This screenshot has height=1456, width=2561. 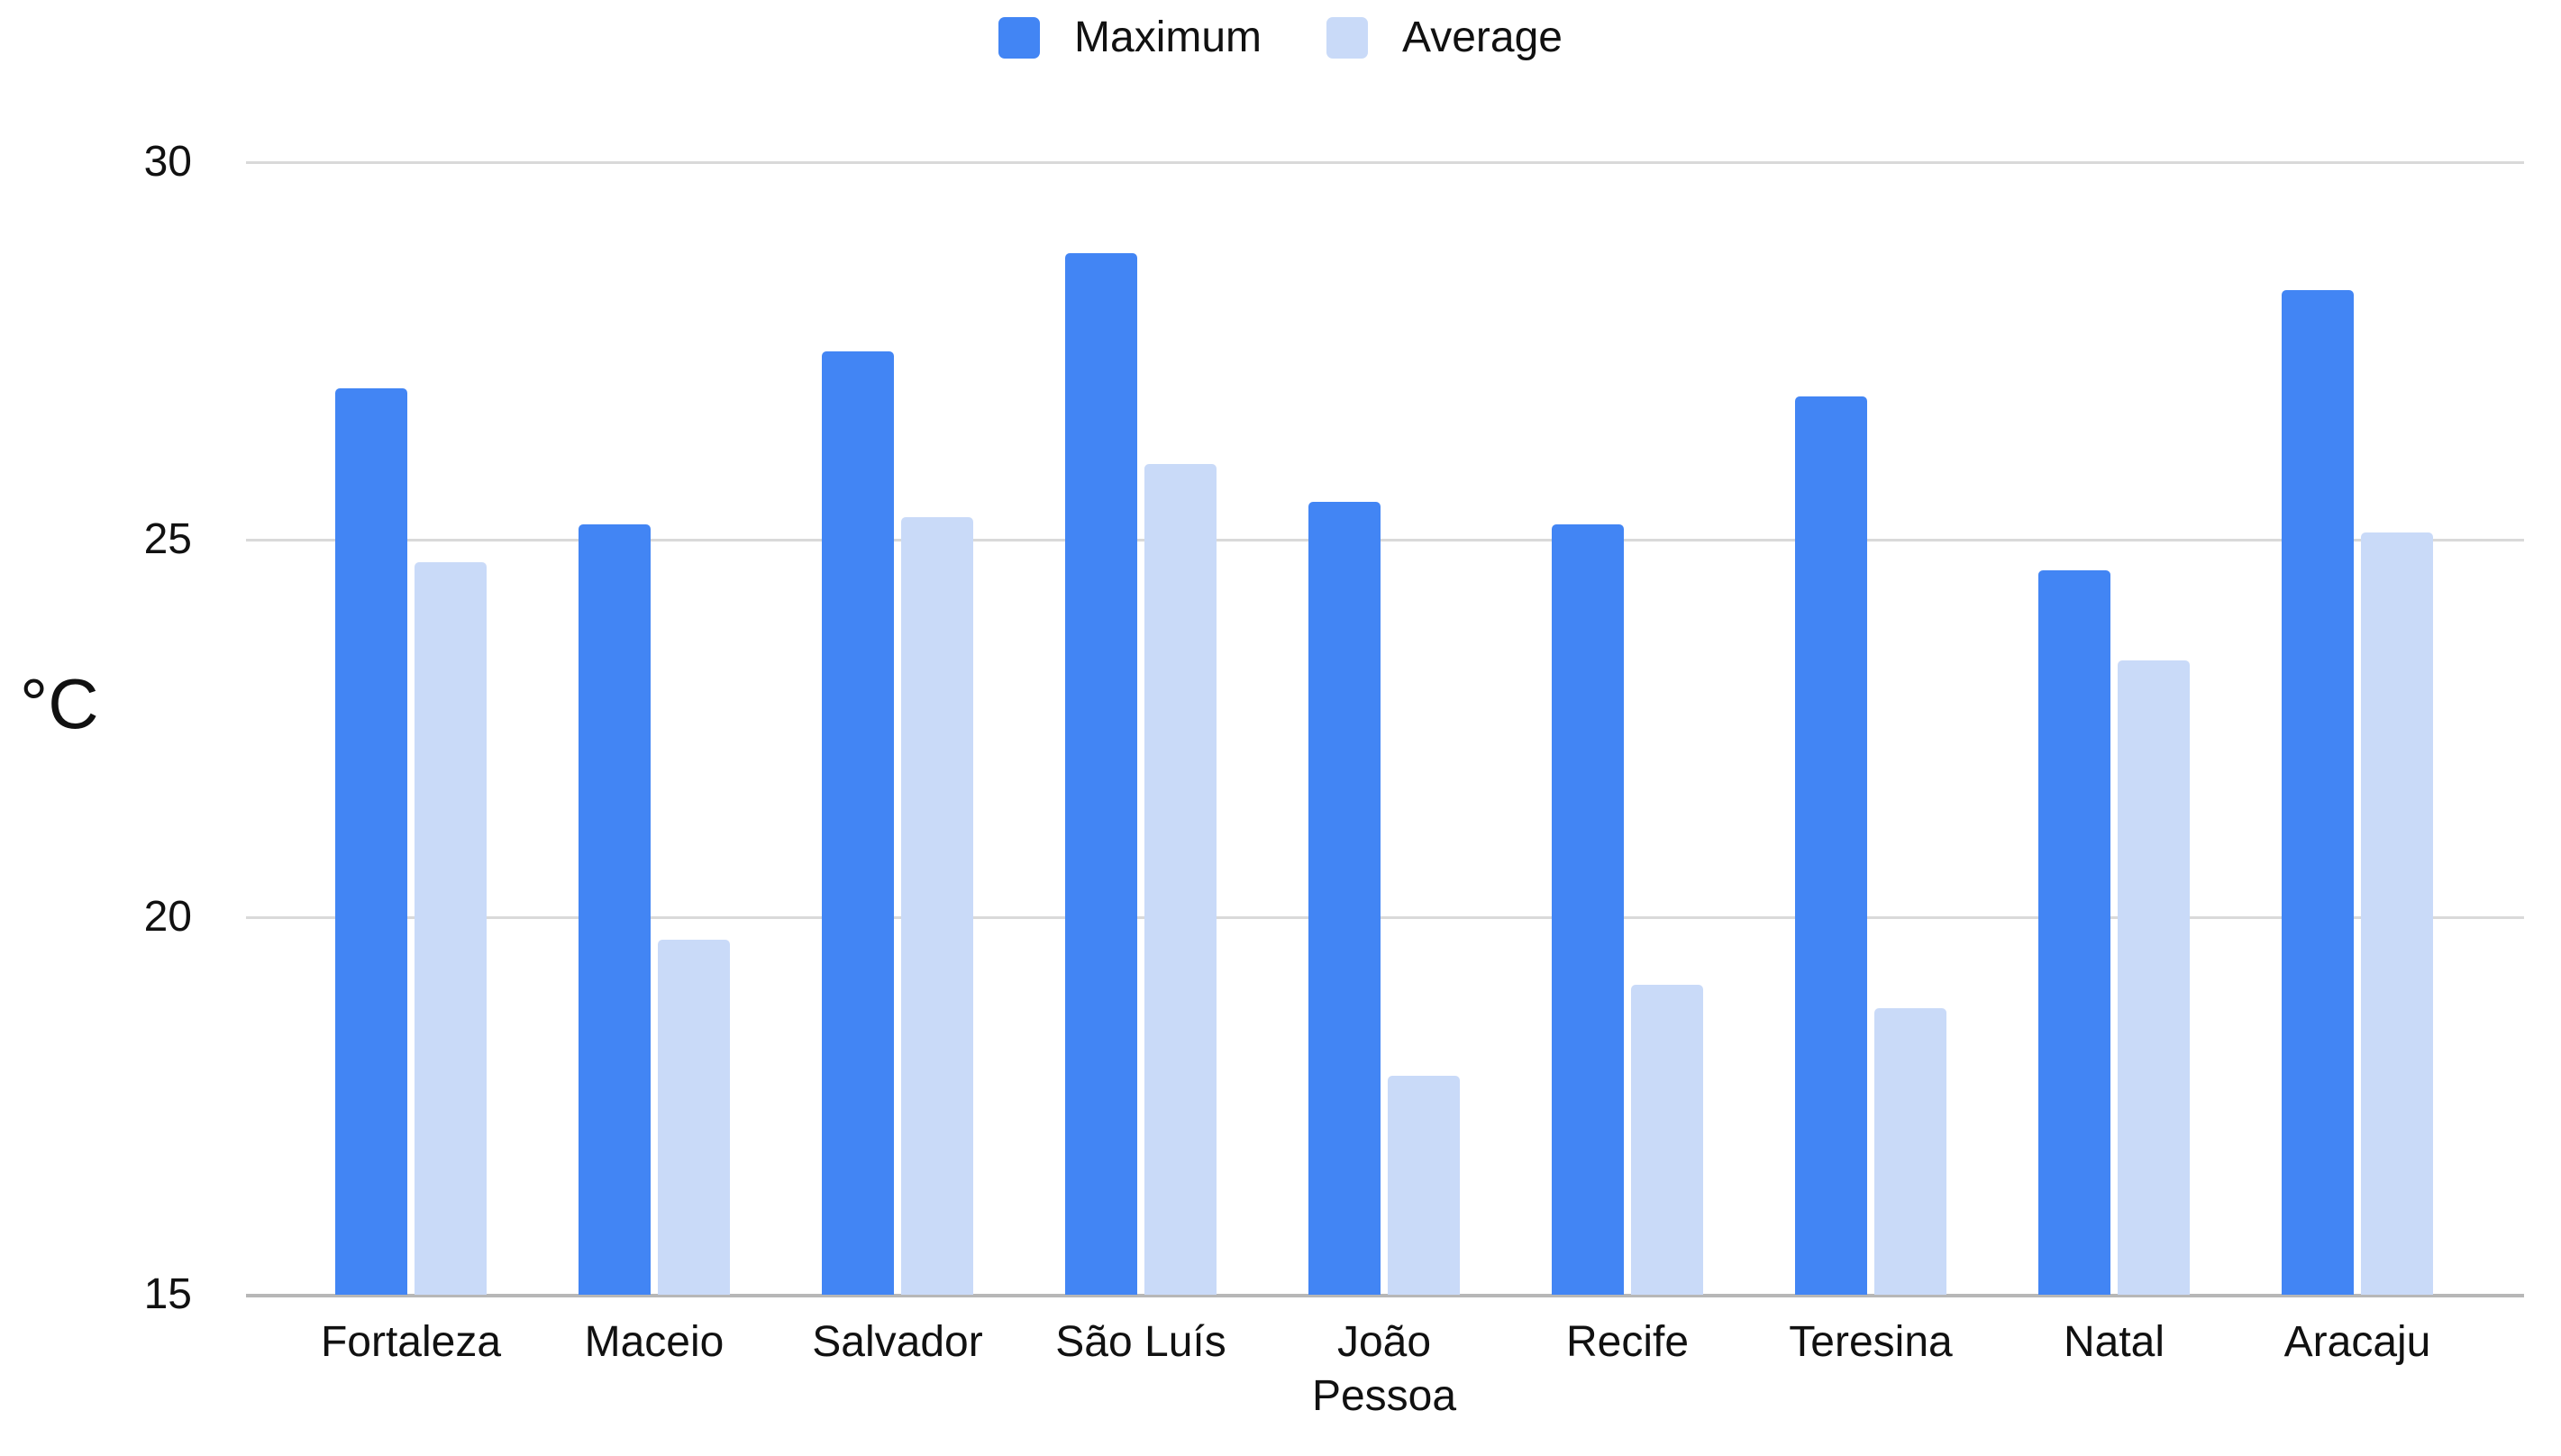 I want to click on bar-average-joão-pessoa, so click(x=1424, y=1185).